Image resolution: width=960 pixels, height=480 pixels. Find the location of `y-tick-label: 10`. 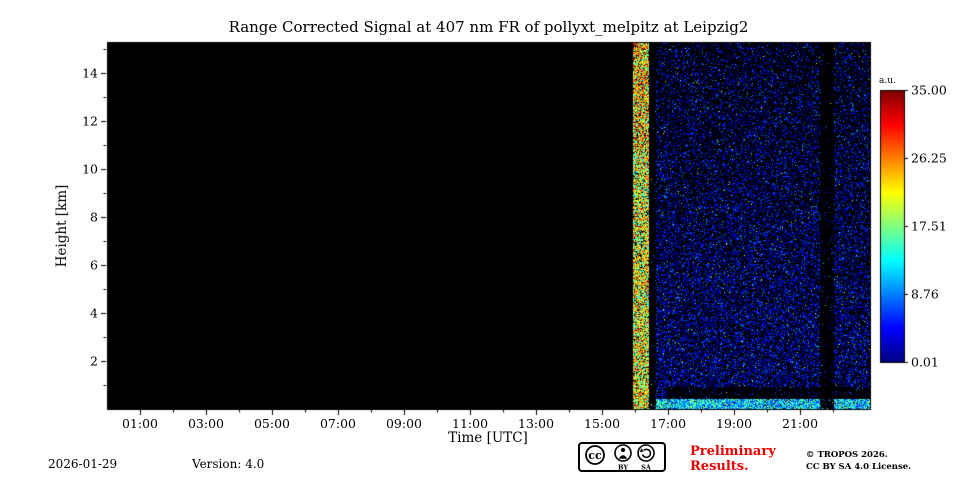

y-tick-label: 10 is located at coordinates (90, 169).